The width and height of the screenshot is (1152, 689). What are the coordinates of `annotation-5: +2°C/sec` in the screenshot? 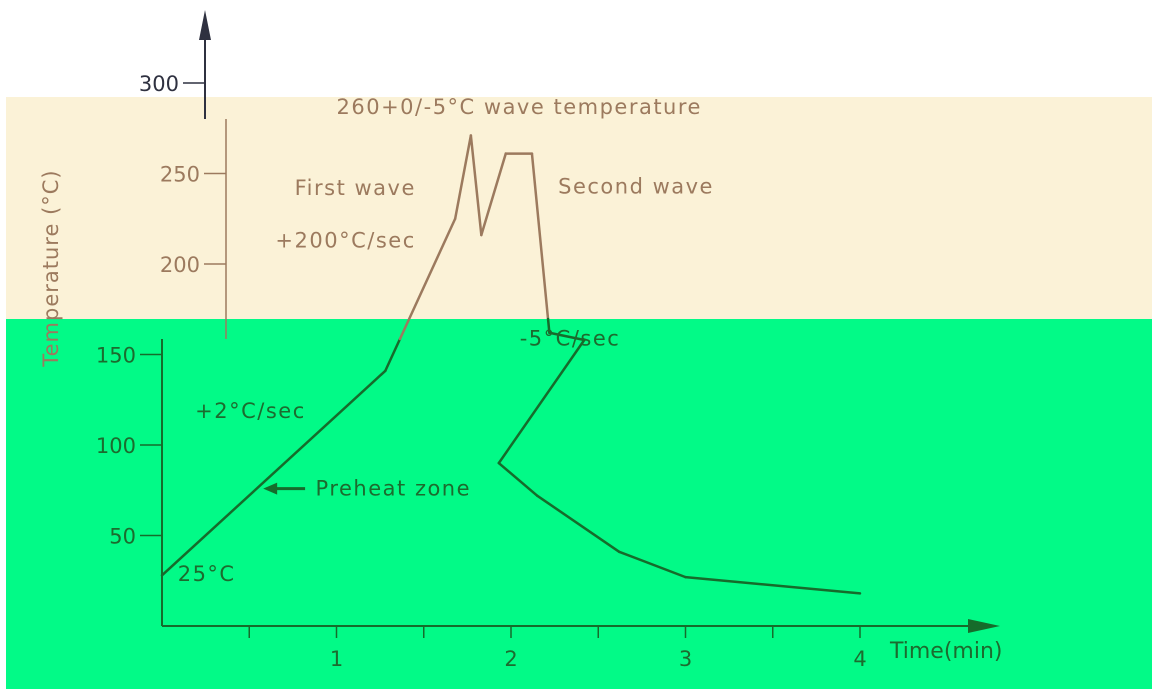 It's located at (250, 411).